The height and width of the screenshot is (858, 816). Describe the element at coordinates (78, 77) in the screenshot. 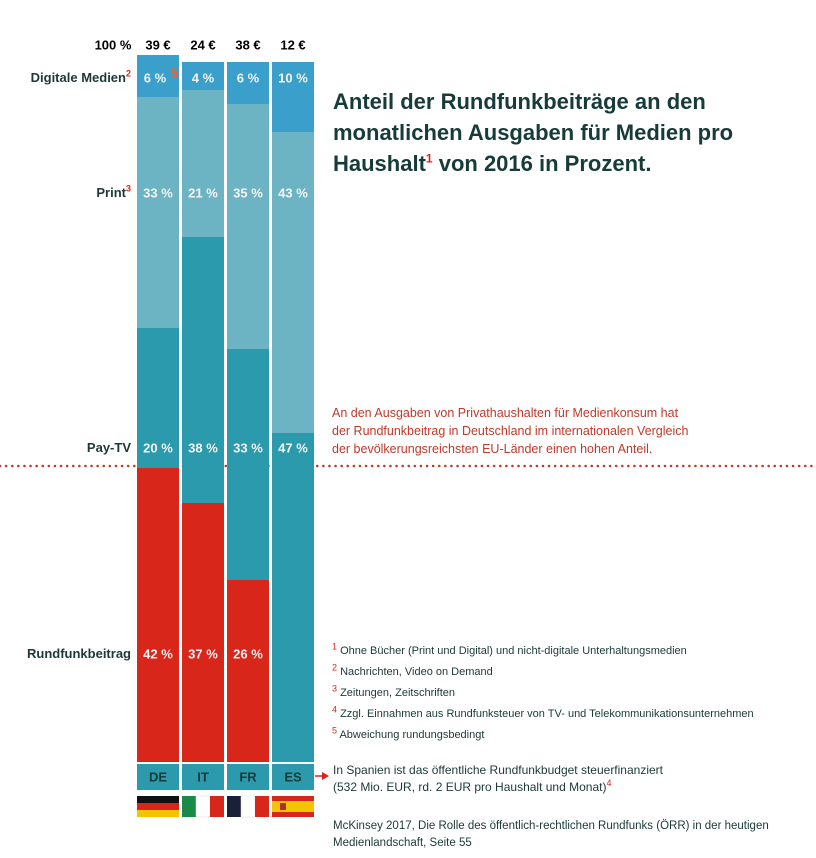

I see `row-name: Digitale Medien` at that location.